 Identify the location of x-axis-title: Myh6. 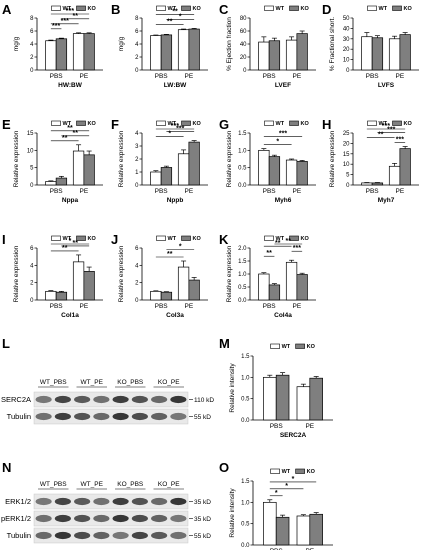
(283, 200).